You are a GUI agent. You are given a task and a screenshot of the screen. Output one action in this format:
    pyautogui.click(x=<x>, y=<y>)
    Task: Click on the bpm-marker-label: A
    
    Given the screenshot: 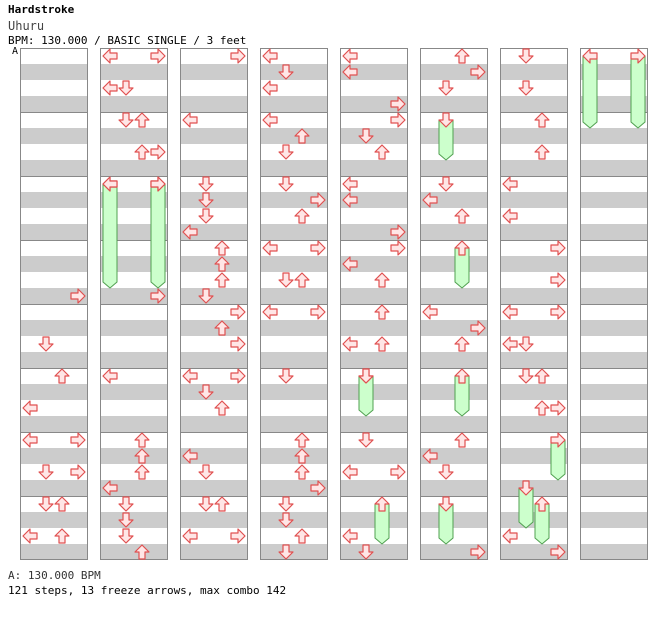 What is the action you would take?
    pyautogui.click(x=15, y=51)
    